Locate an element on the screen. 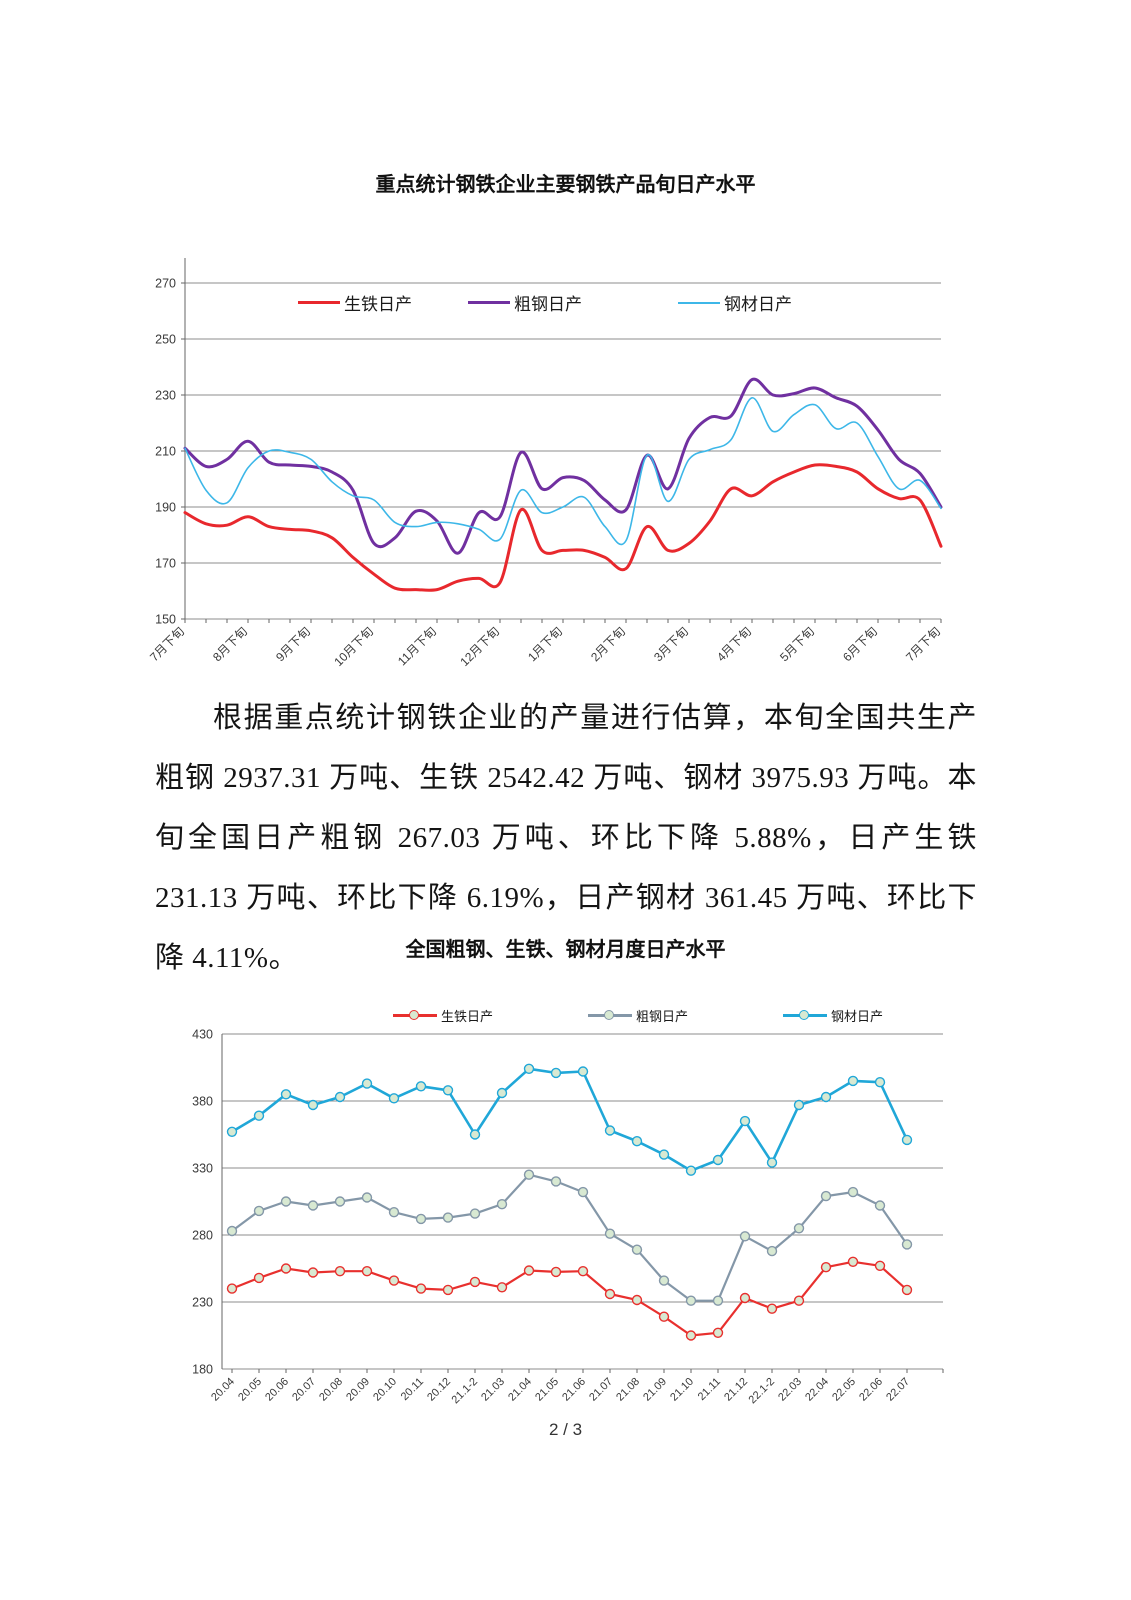 Image resolution: width=1131 pixels, height=1600 pixels. svg-text: 1月下旬 is located at coordinates (545, 644).